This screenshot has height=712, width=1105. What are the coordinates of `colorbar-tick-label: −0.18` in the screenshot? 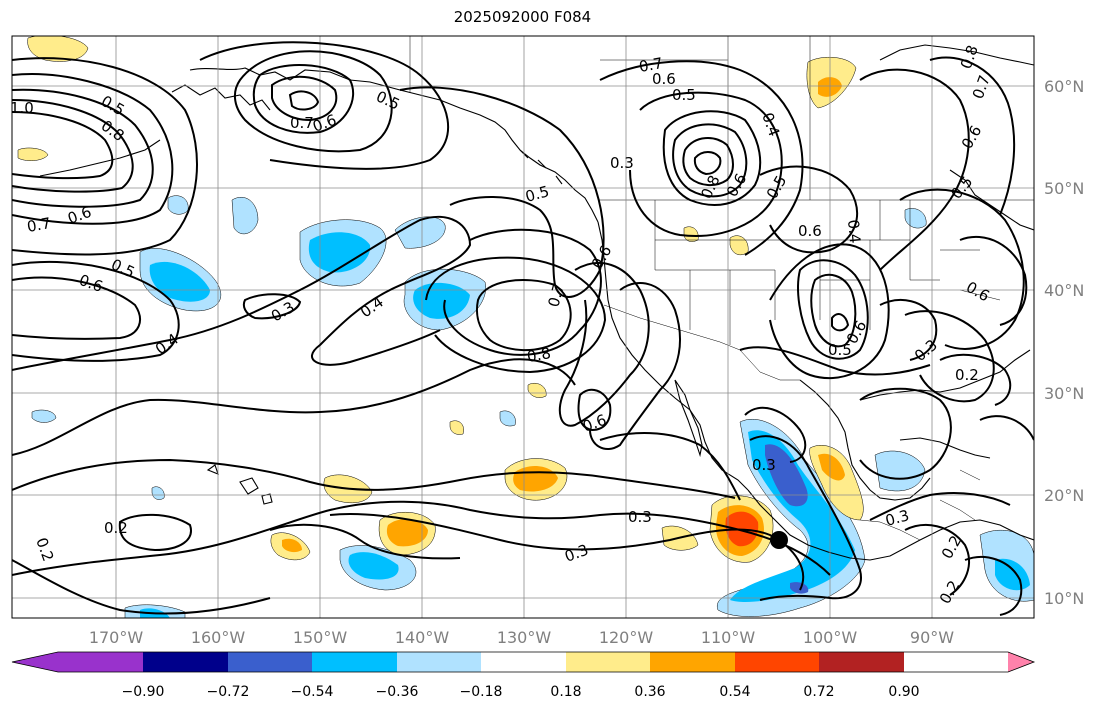 It's located at (481, 692).